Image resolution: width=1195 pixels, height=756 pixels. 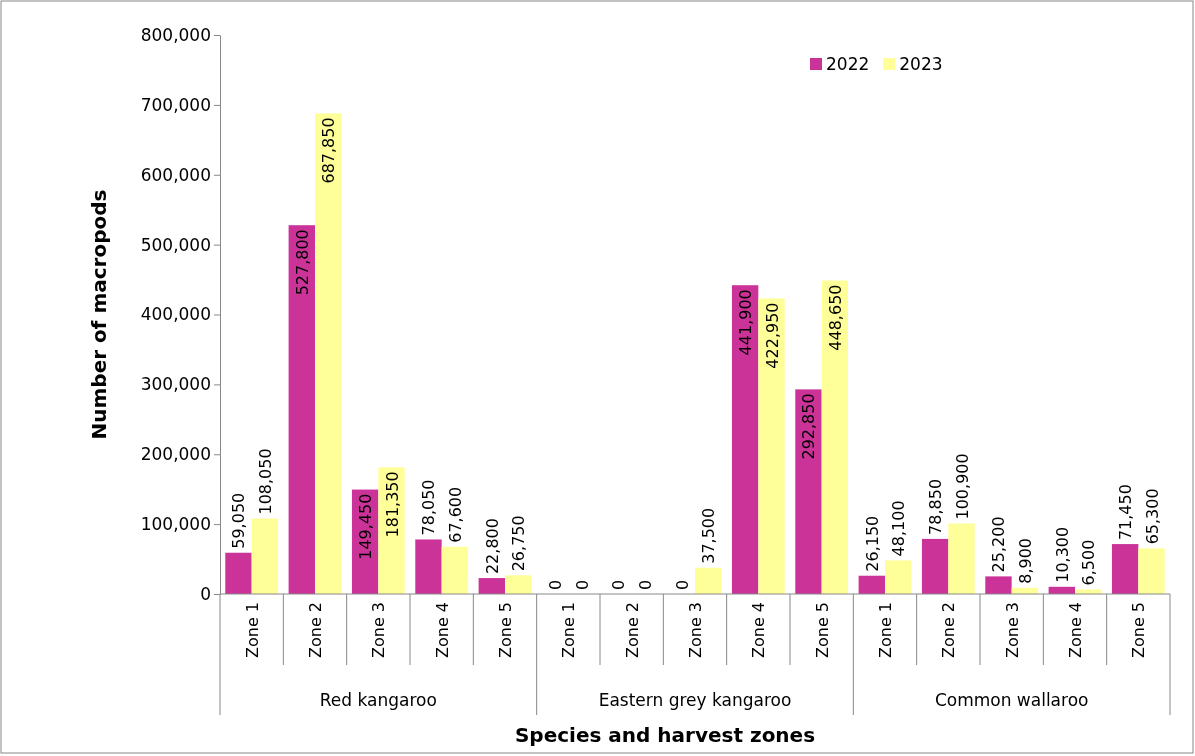 I want to click on legend-label: 2023, so click(x=921, y=64).